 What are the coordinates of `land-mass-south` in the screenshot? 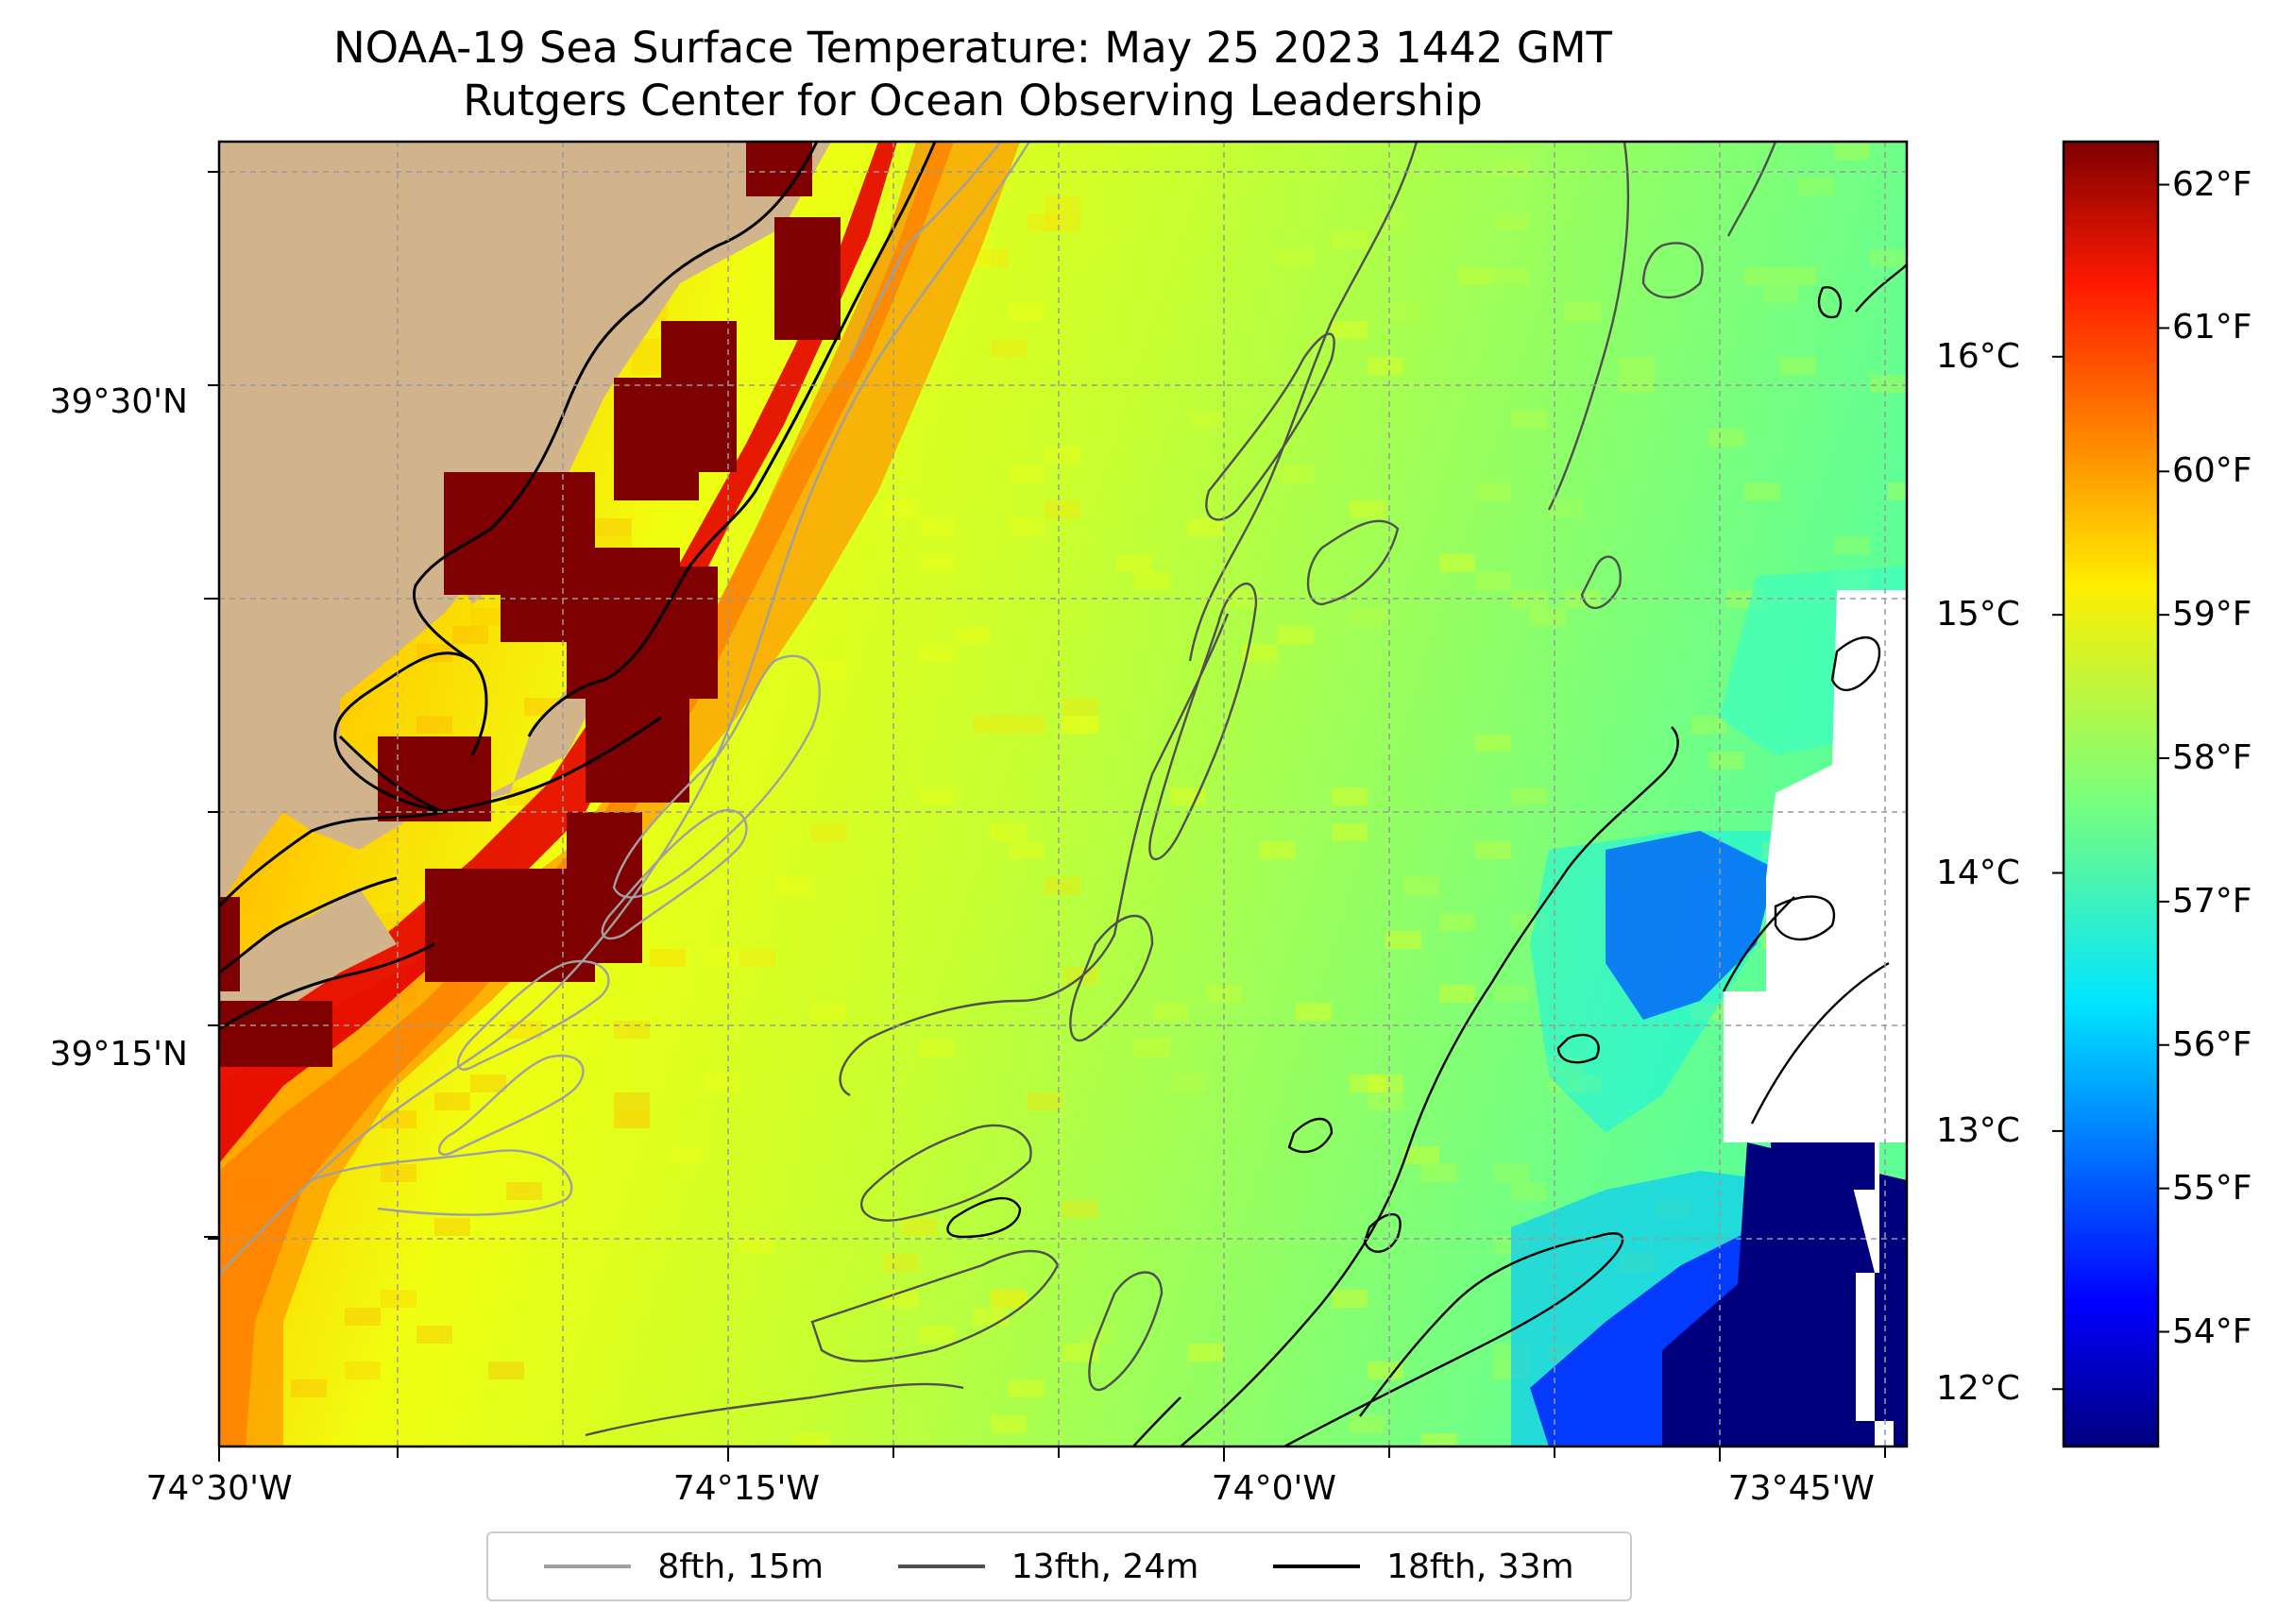 It's located at (308, 958).